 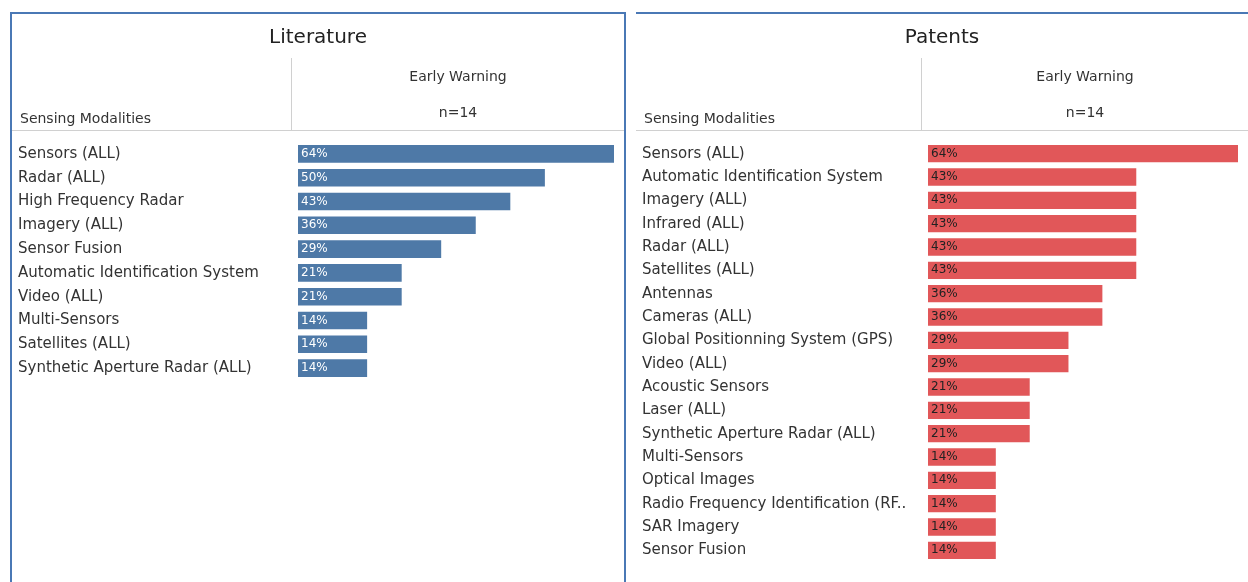 I want to click on y-tick-label: Antennas, so click(x=678, y=292).